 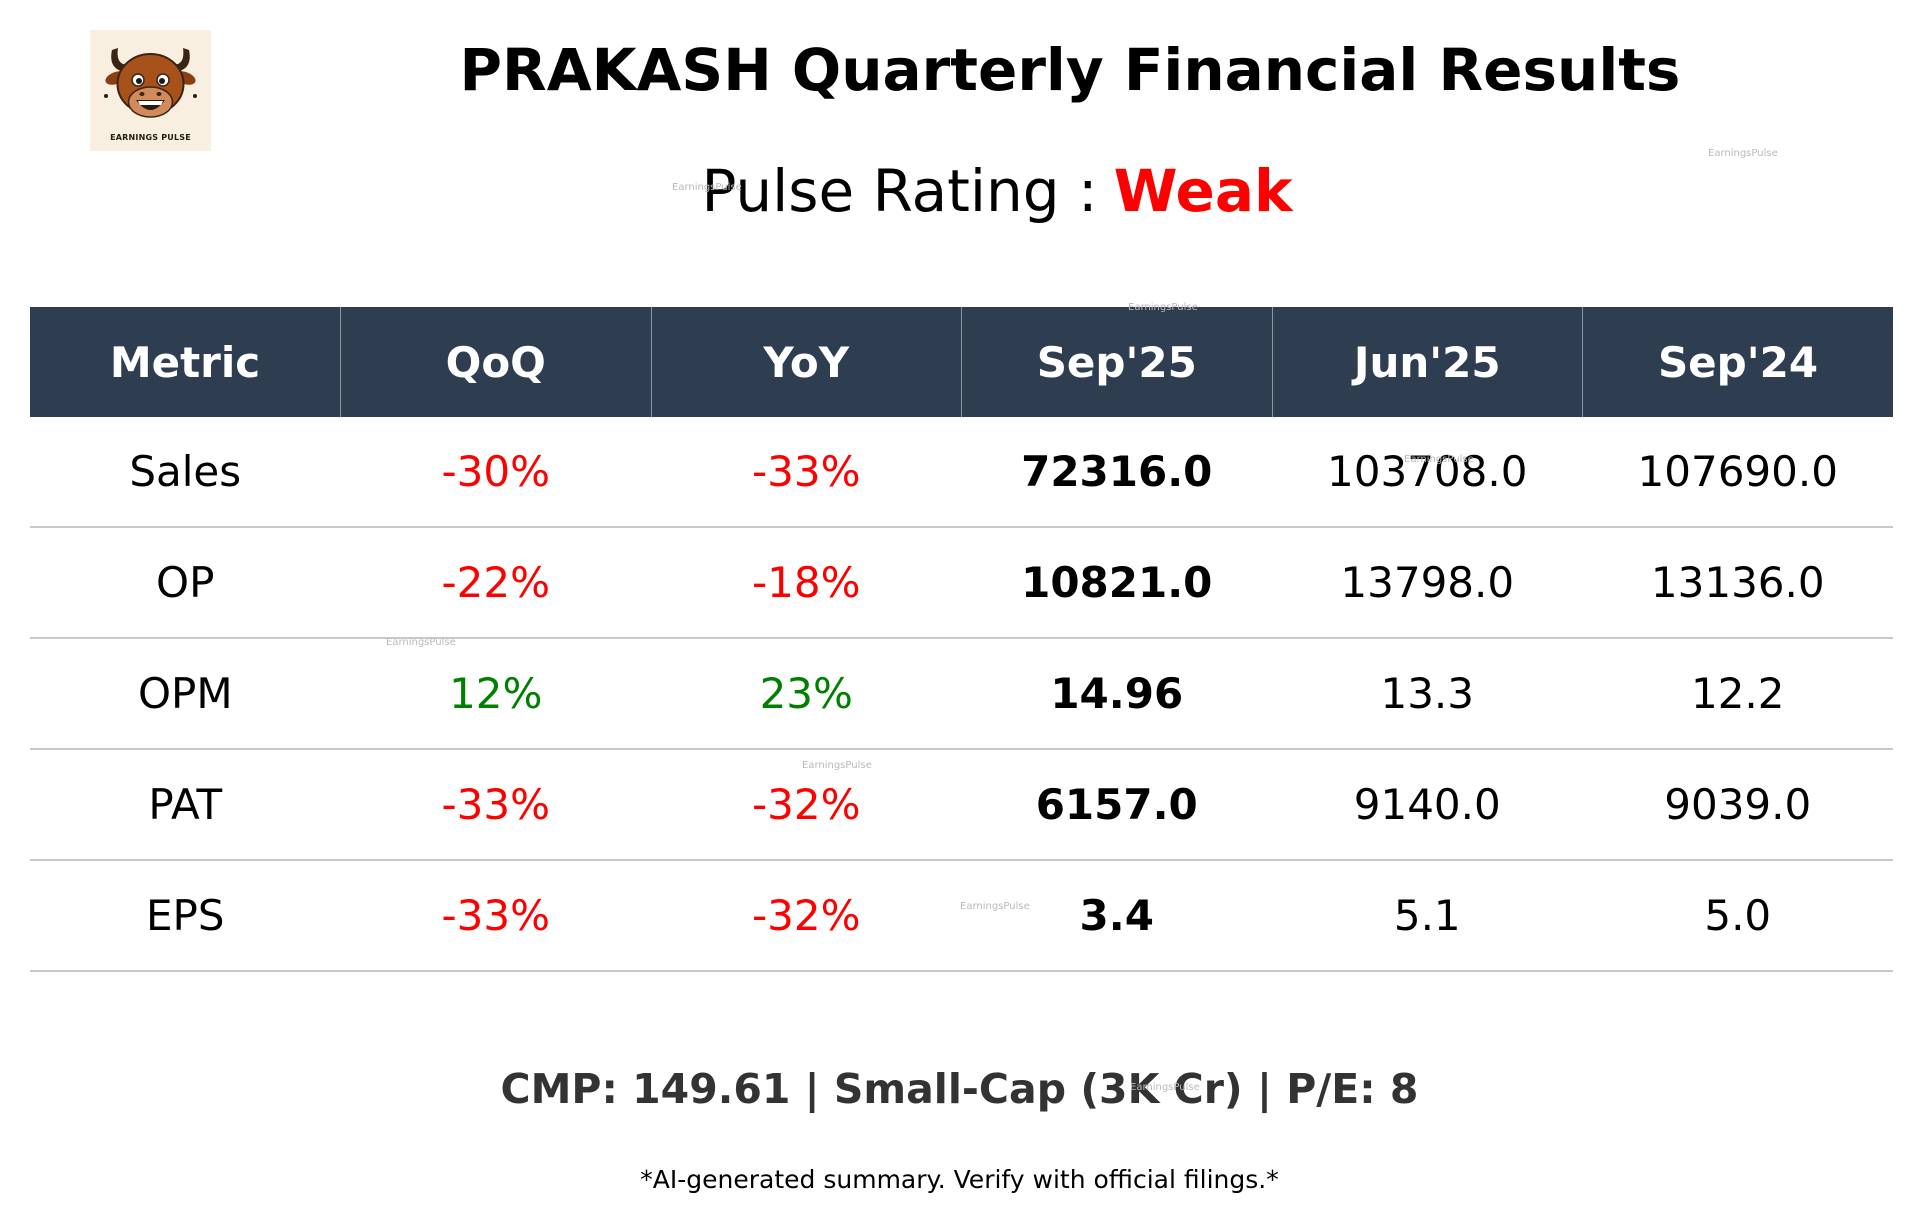 What do you see at coordinates (806, 472) in the screenshot?
I see `yoy-cell: -33%` at bounding box center [806, 472].